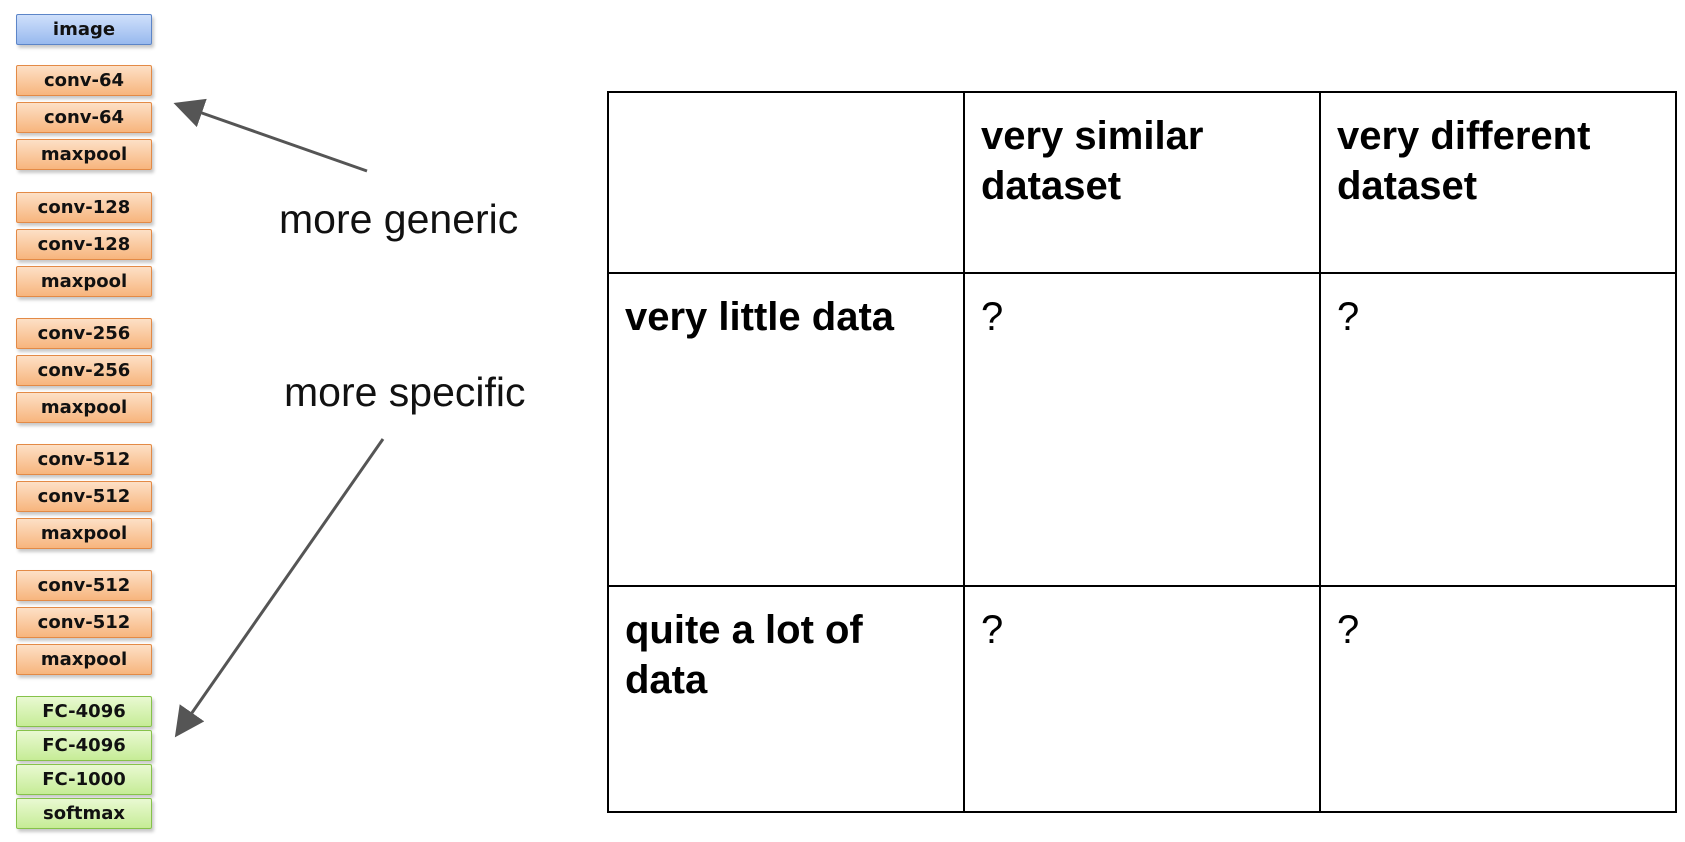 The height and width of the screenshot is (842, 1685). What do you see at coordinates (84, 244) in the screenshot?
I see `layer-conv-128-b: conv-128` at bounding box center [84, 244].